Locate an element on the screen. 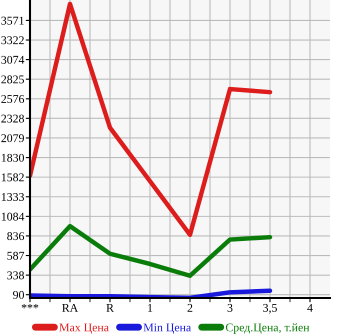 Image resolution: width=345 pixels, height=335 pixels. y-tick-label: 1084 is located at coordinates (13, 216).